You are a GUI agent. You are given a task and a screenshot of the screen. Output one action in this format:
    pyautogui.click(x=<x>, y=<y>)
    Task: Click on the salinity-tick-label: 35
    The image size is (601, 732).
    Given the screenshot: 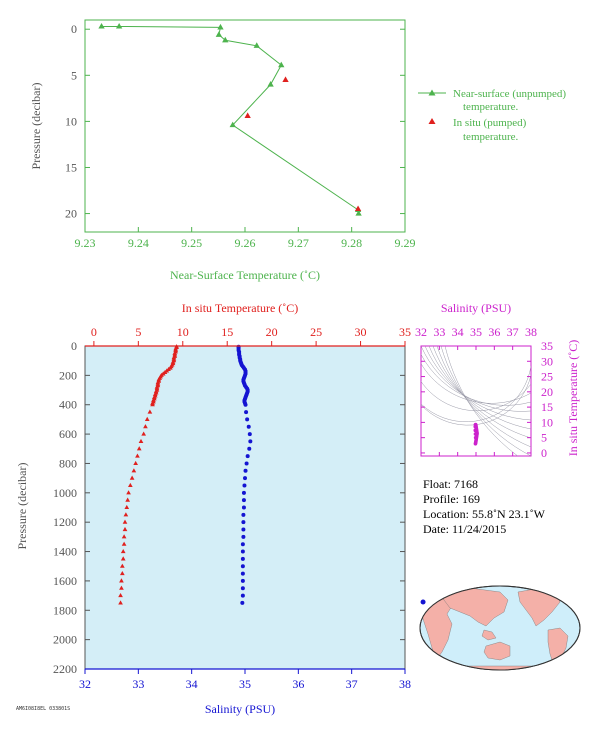 What is the action you would take?
    pyautogui.click(x=245, y=684)
    